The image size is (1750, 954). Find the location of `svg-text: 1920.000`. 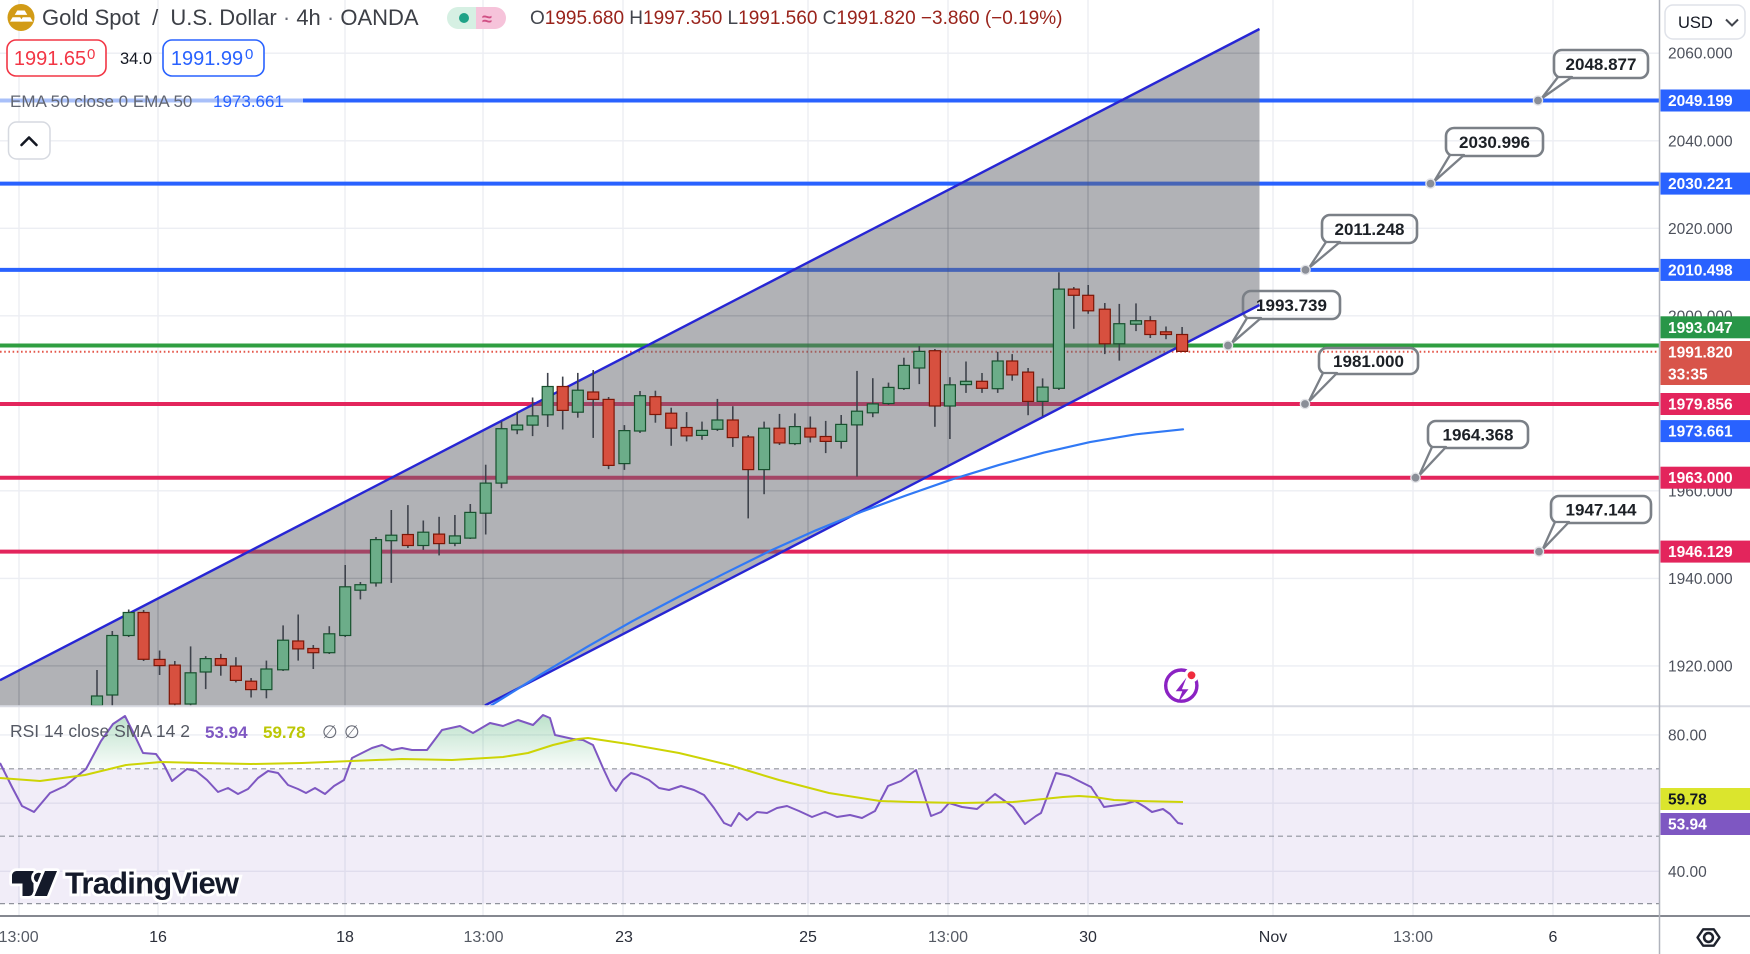

svg-text: 1920.000 is located at coordinates (1700, 666).